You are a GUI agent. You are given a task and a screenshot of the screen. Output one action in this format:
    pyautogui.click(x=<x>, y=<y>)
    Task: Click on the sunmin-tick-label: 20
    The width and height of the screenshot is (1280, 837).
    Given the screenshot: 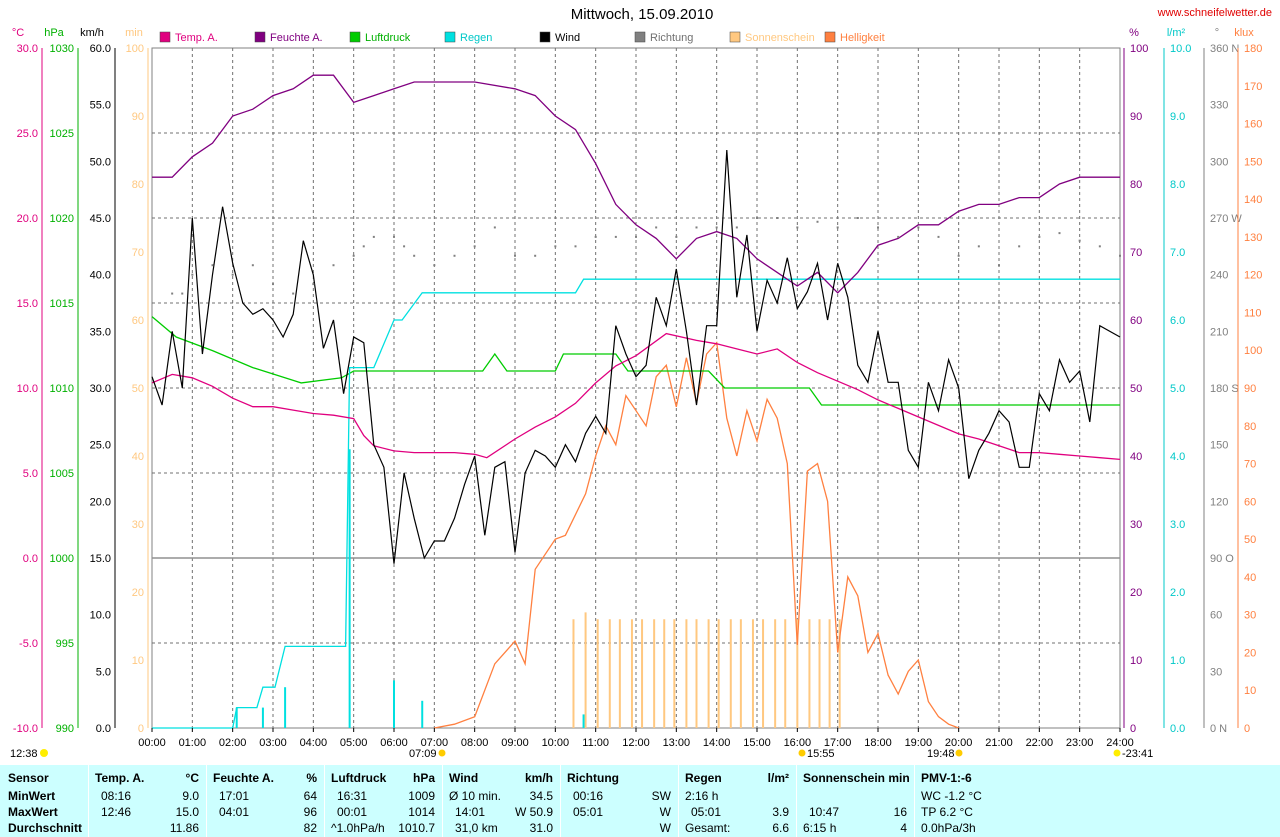 What is the action you would take?
    pyautogui.click(x=138, y=593)
    